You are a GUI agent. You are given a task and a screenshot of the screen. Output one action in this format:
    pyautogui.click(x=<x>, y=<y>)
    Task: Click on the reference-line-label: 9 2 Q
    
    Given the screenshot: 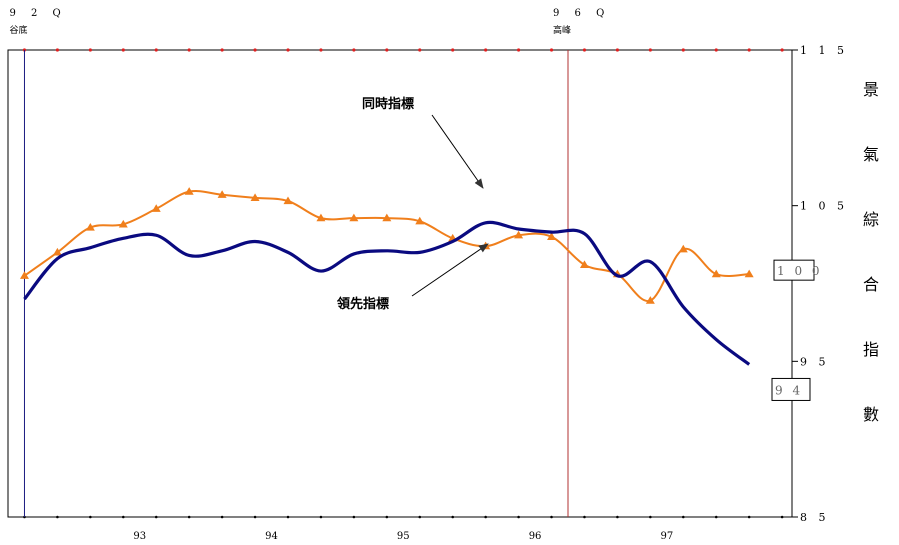 What is the action you would take?
    pyautogui.click(x=37, y=13)
    